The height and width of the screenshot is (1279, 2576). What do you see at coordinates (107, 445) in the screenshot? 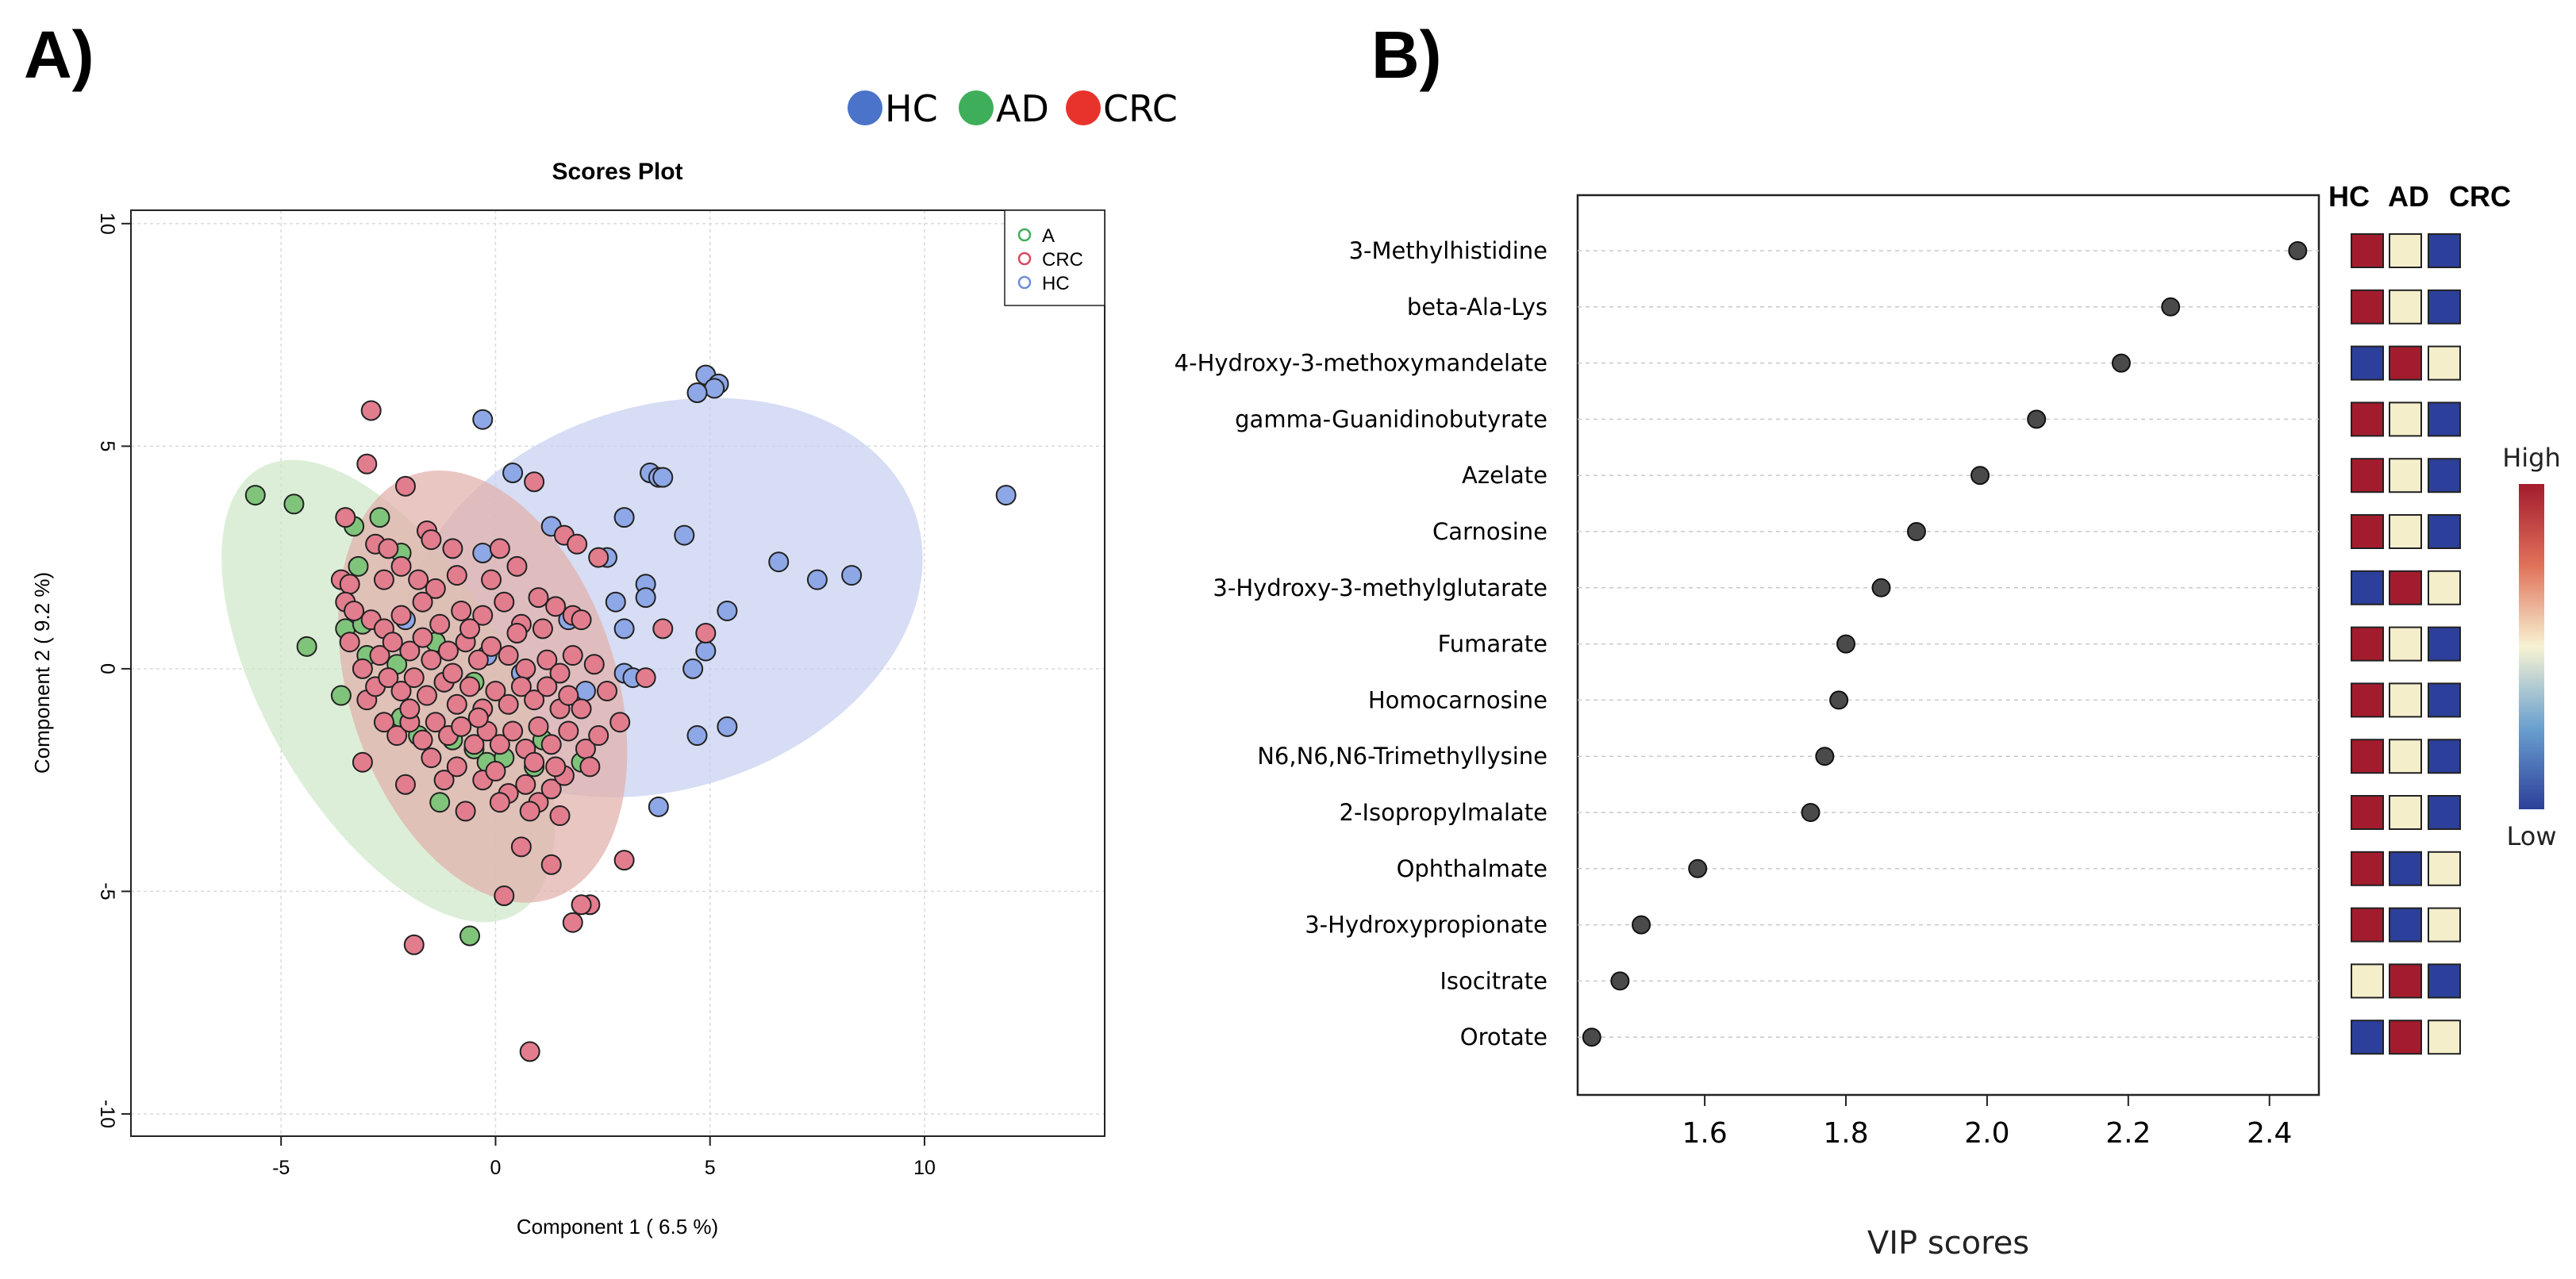
I see `scores-y-tick-label: 5` at bounding box center [107, 445].